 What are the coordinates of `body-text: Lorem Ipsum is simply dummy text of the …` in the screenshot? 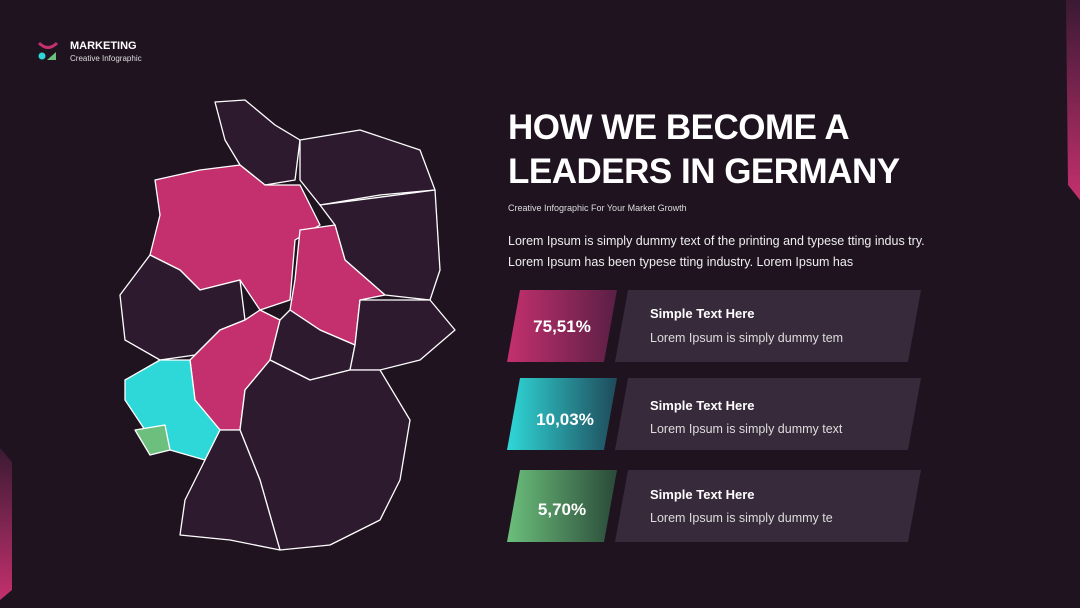 It's located at (716, 252).